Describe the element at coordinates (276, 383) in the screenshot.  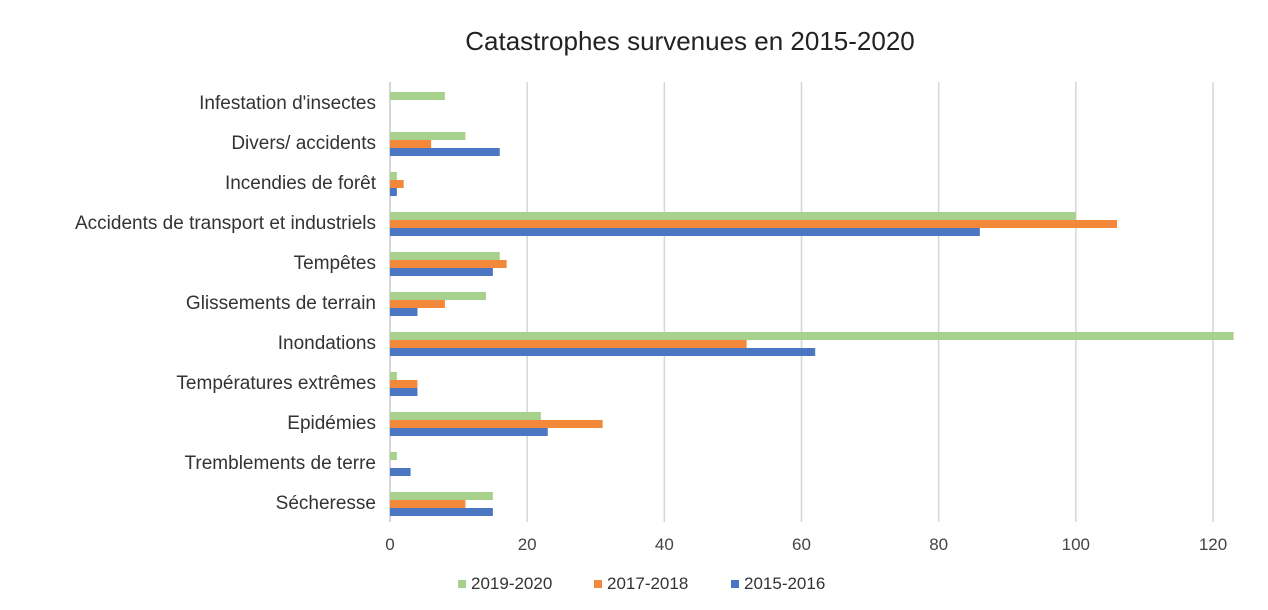
I see `category-label: Températures extrêmes` at that location.